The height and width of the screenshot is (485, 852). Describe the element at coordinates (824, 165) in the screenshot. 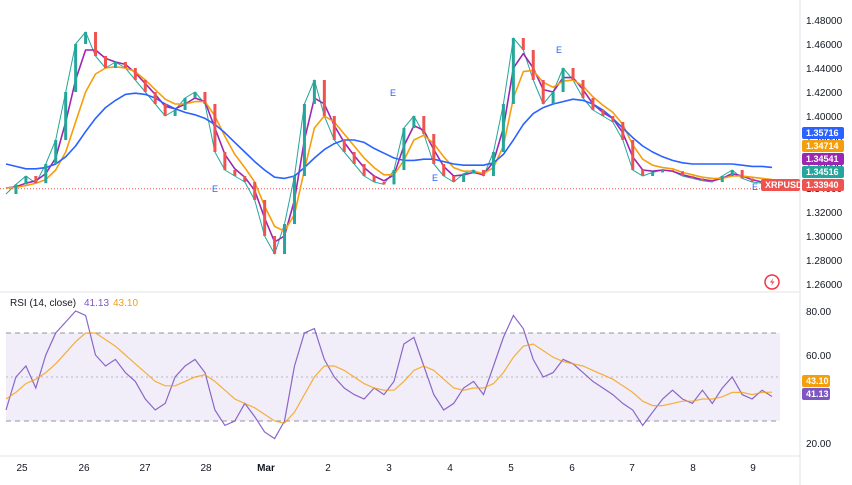

I see `price-tick-label: 1.36000` at that location.